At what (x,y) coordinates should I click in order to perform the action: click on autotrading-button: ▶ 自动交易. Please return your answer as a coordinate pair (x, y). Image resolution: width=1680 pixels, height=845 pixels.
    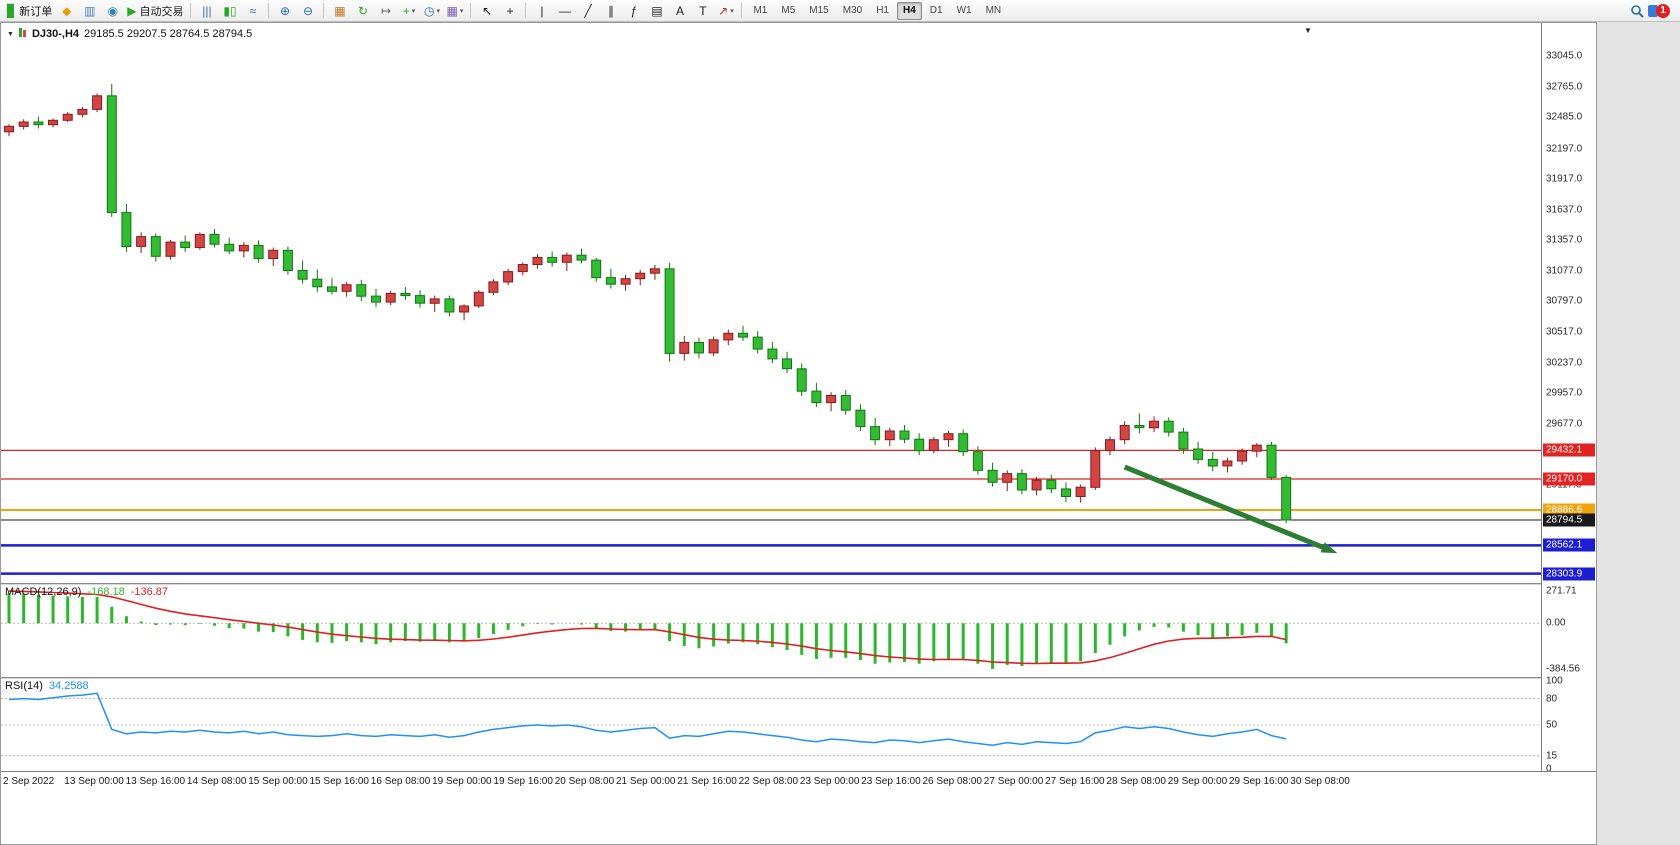
    Looking at the image, I should click on (155, 11).